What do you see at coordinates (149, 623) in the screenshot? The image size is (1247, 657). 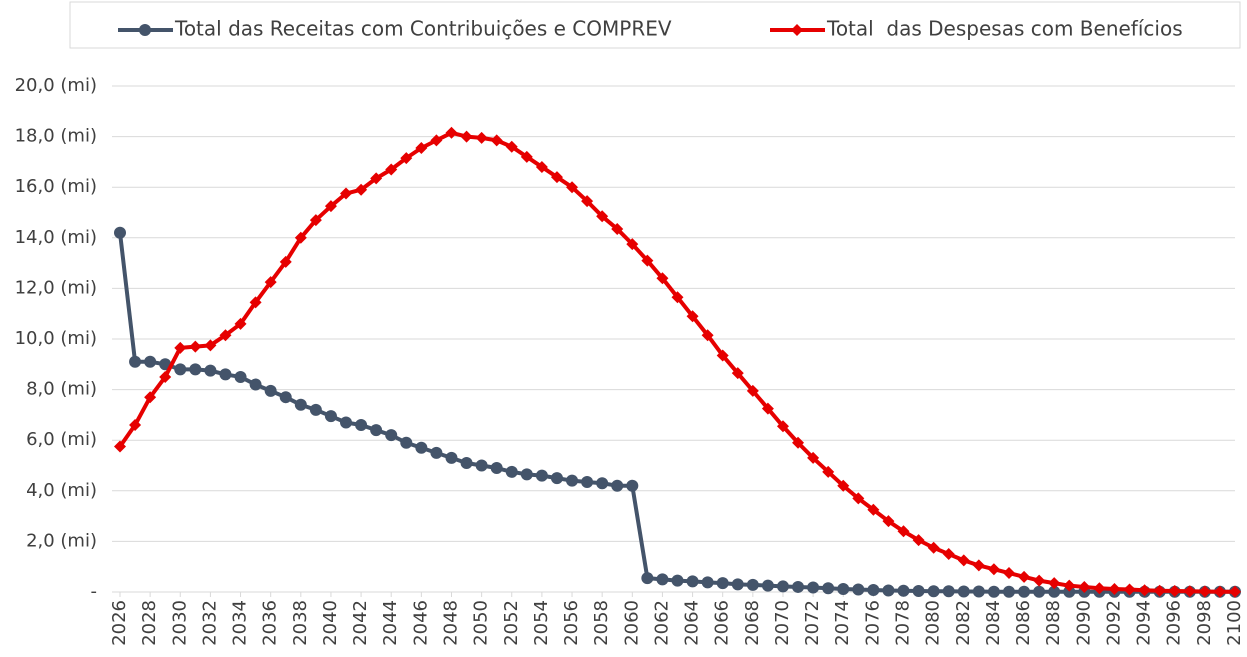 I see `x-tick-label: 2028` at bounding box center [149, 623].